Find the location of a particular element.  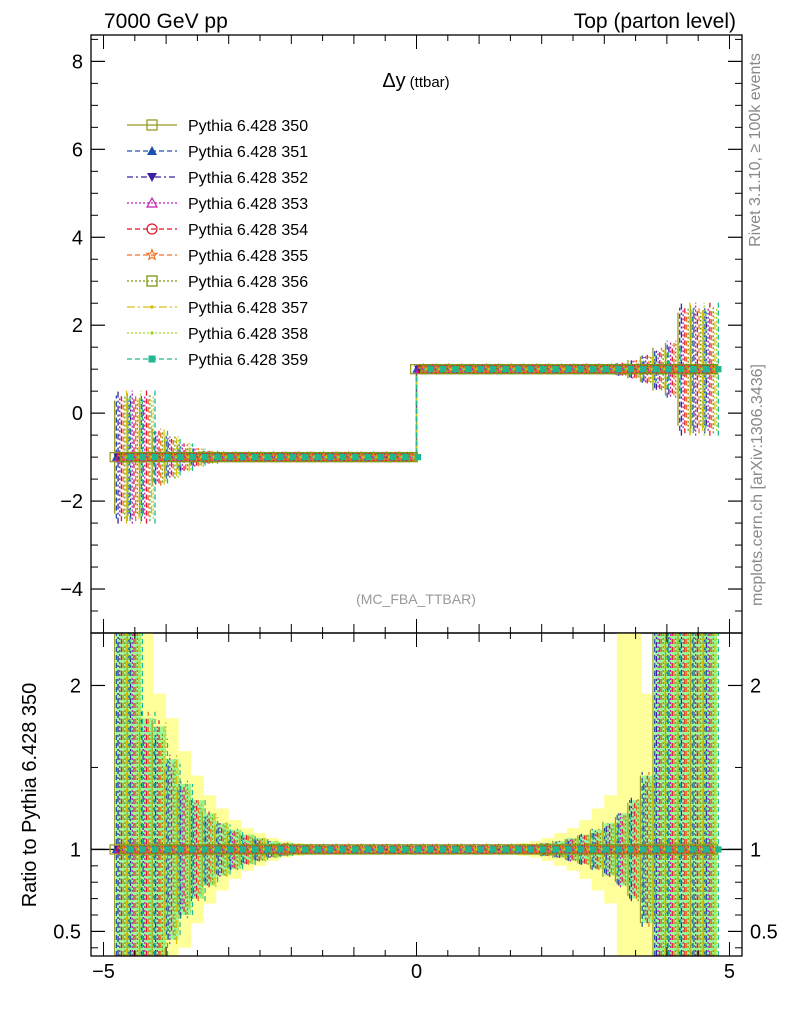

legend-label: Pythia 6.428 352 is located at coordinates (248, 178).